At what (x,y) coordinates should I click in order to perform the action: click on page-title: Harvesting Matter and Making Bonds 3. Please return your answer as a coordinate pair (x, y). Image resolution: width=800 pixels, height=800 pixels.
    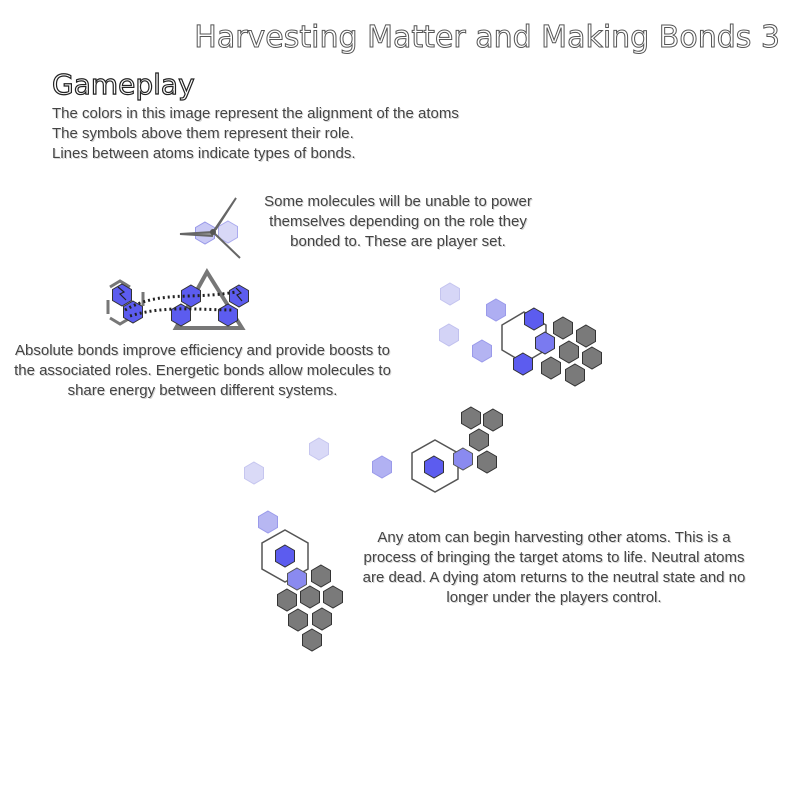
    Looking at the image, I should click on (487, 38).